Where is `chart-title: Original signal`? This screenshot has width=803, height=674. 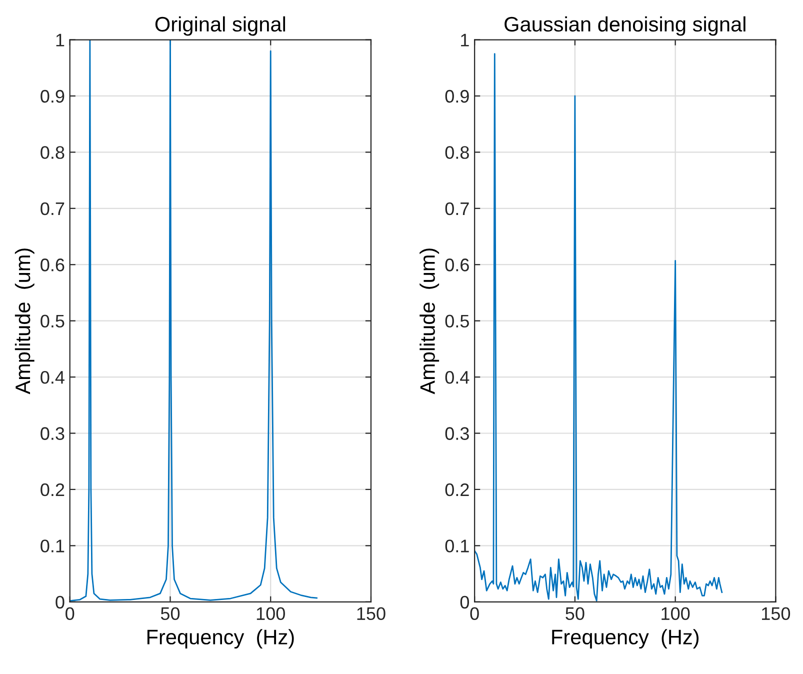 chart-title: Original signal is located at coordinates (220, 26).